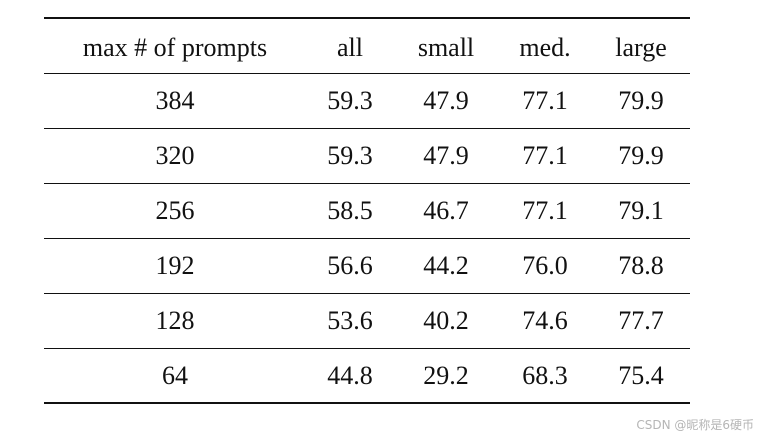 The width and height of the screenshot is (766, 438). I want to click on cell: 384, so click(175, 100).